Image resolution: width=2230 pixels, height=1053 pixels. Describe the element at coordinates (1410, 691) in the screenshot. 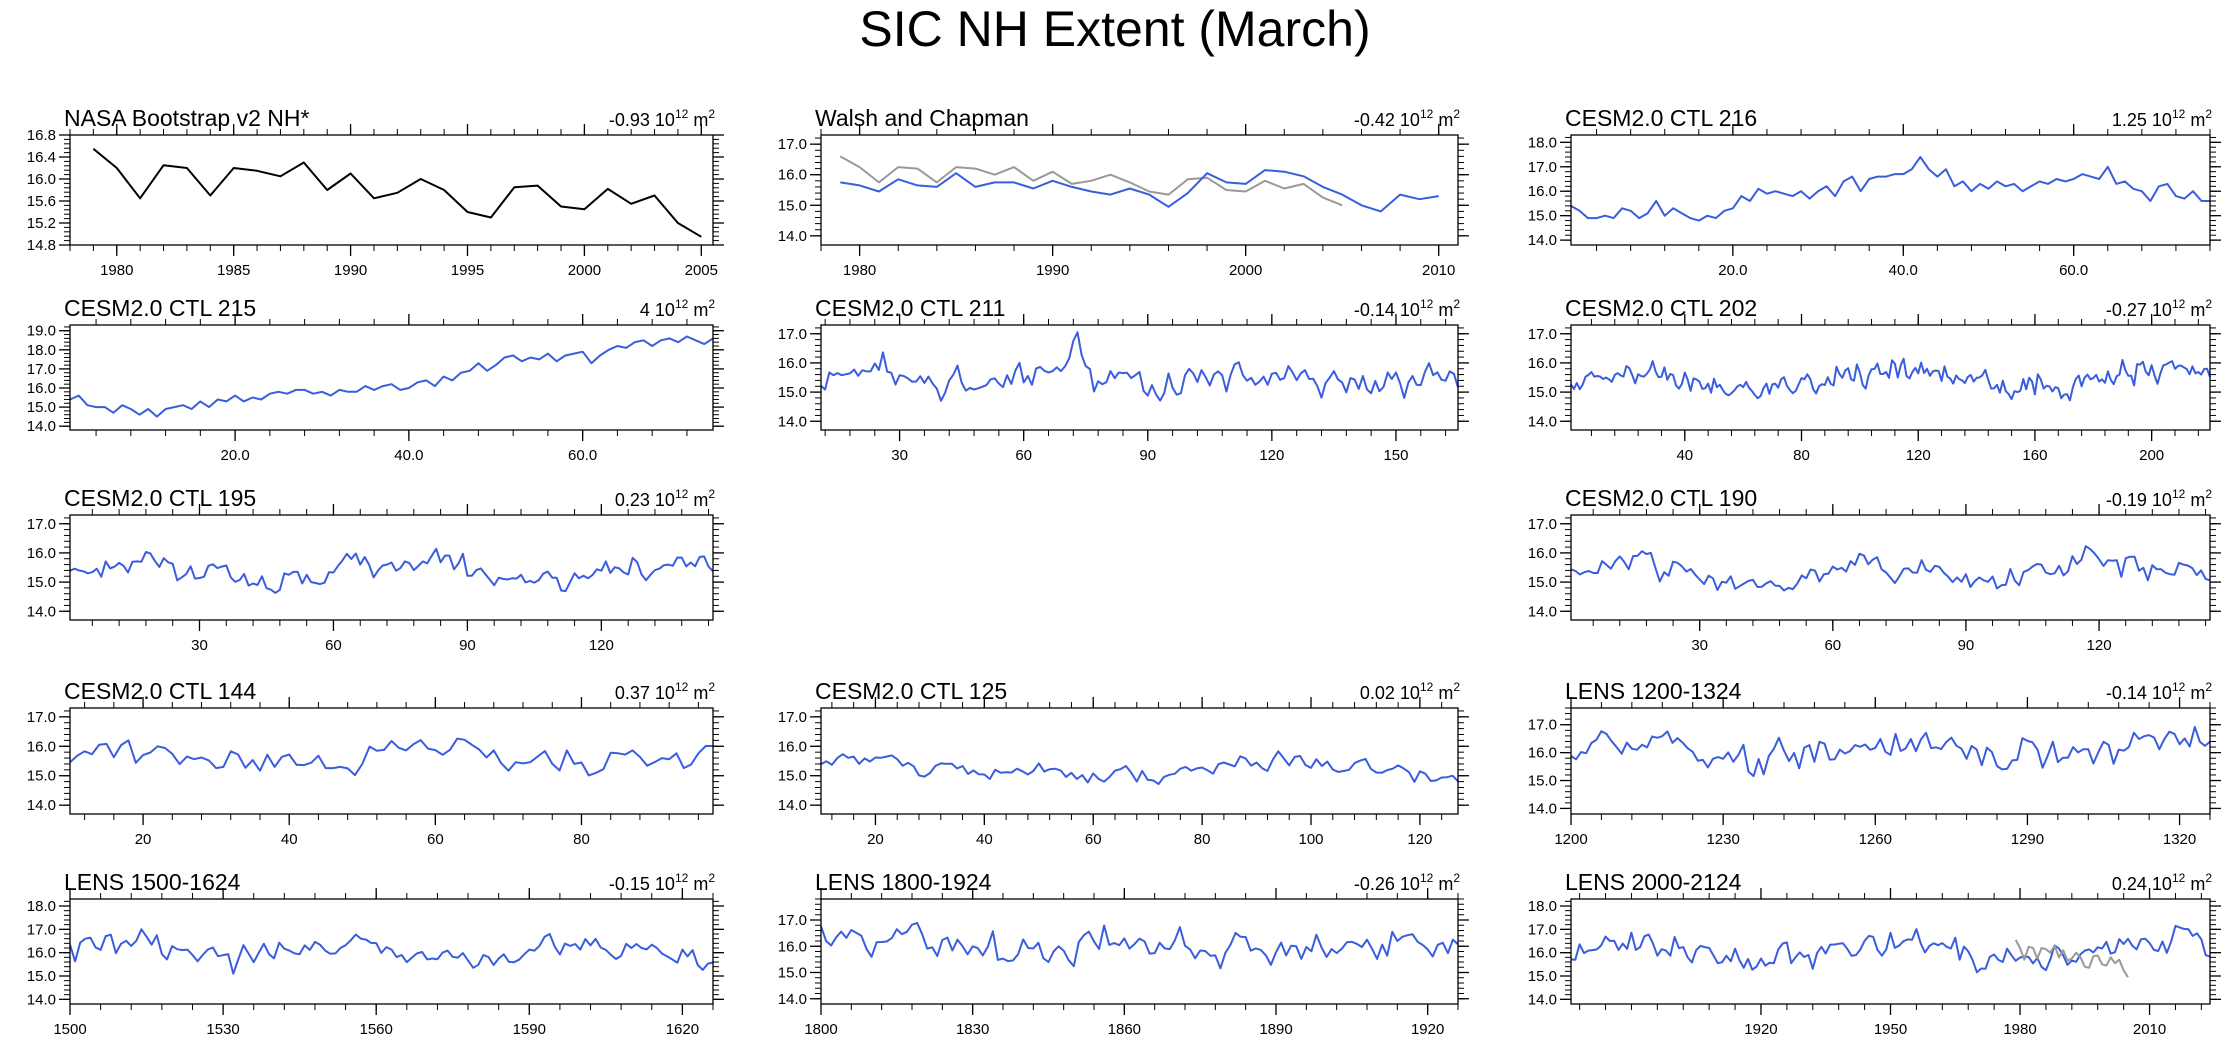

I see `trend-stat: 0.02 1012 m2` at that location.